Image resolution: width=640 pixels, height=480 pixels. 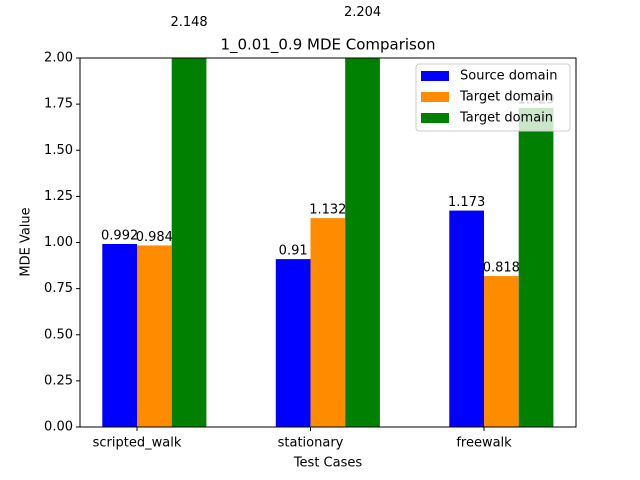 What do you see at coordinates (137, 443) in the screenshot?
I see `x-tick-label: scripted_walk` at bounding box center [137, 443].